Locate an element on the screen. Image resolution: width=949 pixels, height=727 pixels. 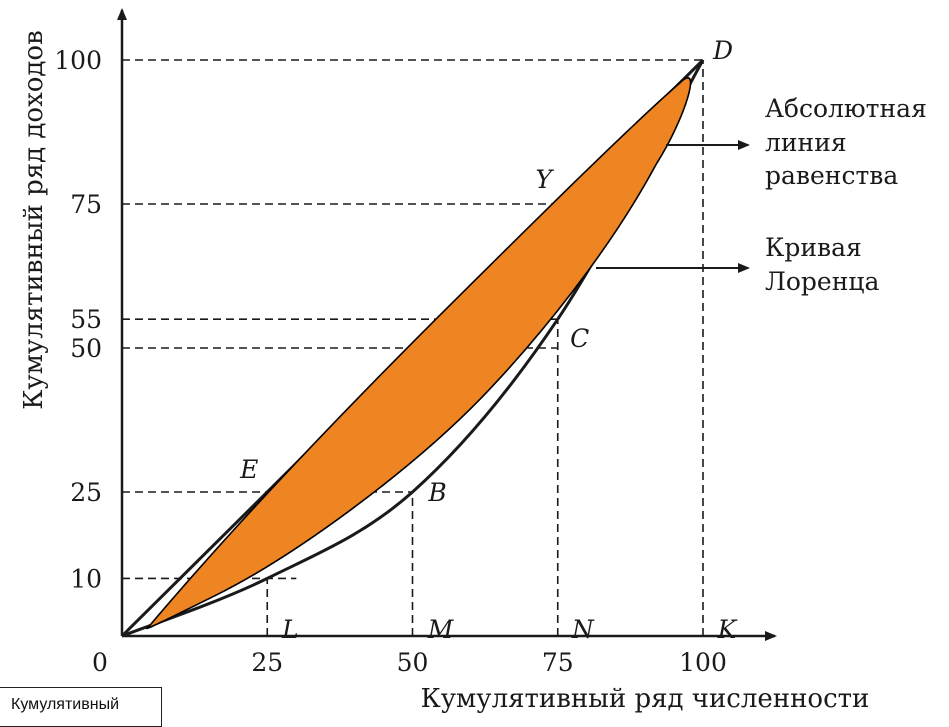
y-tick-label: 75 is located at coordinates (86, 204).